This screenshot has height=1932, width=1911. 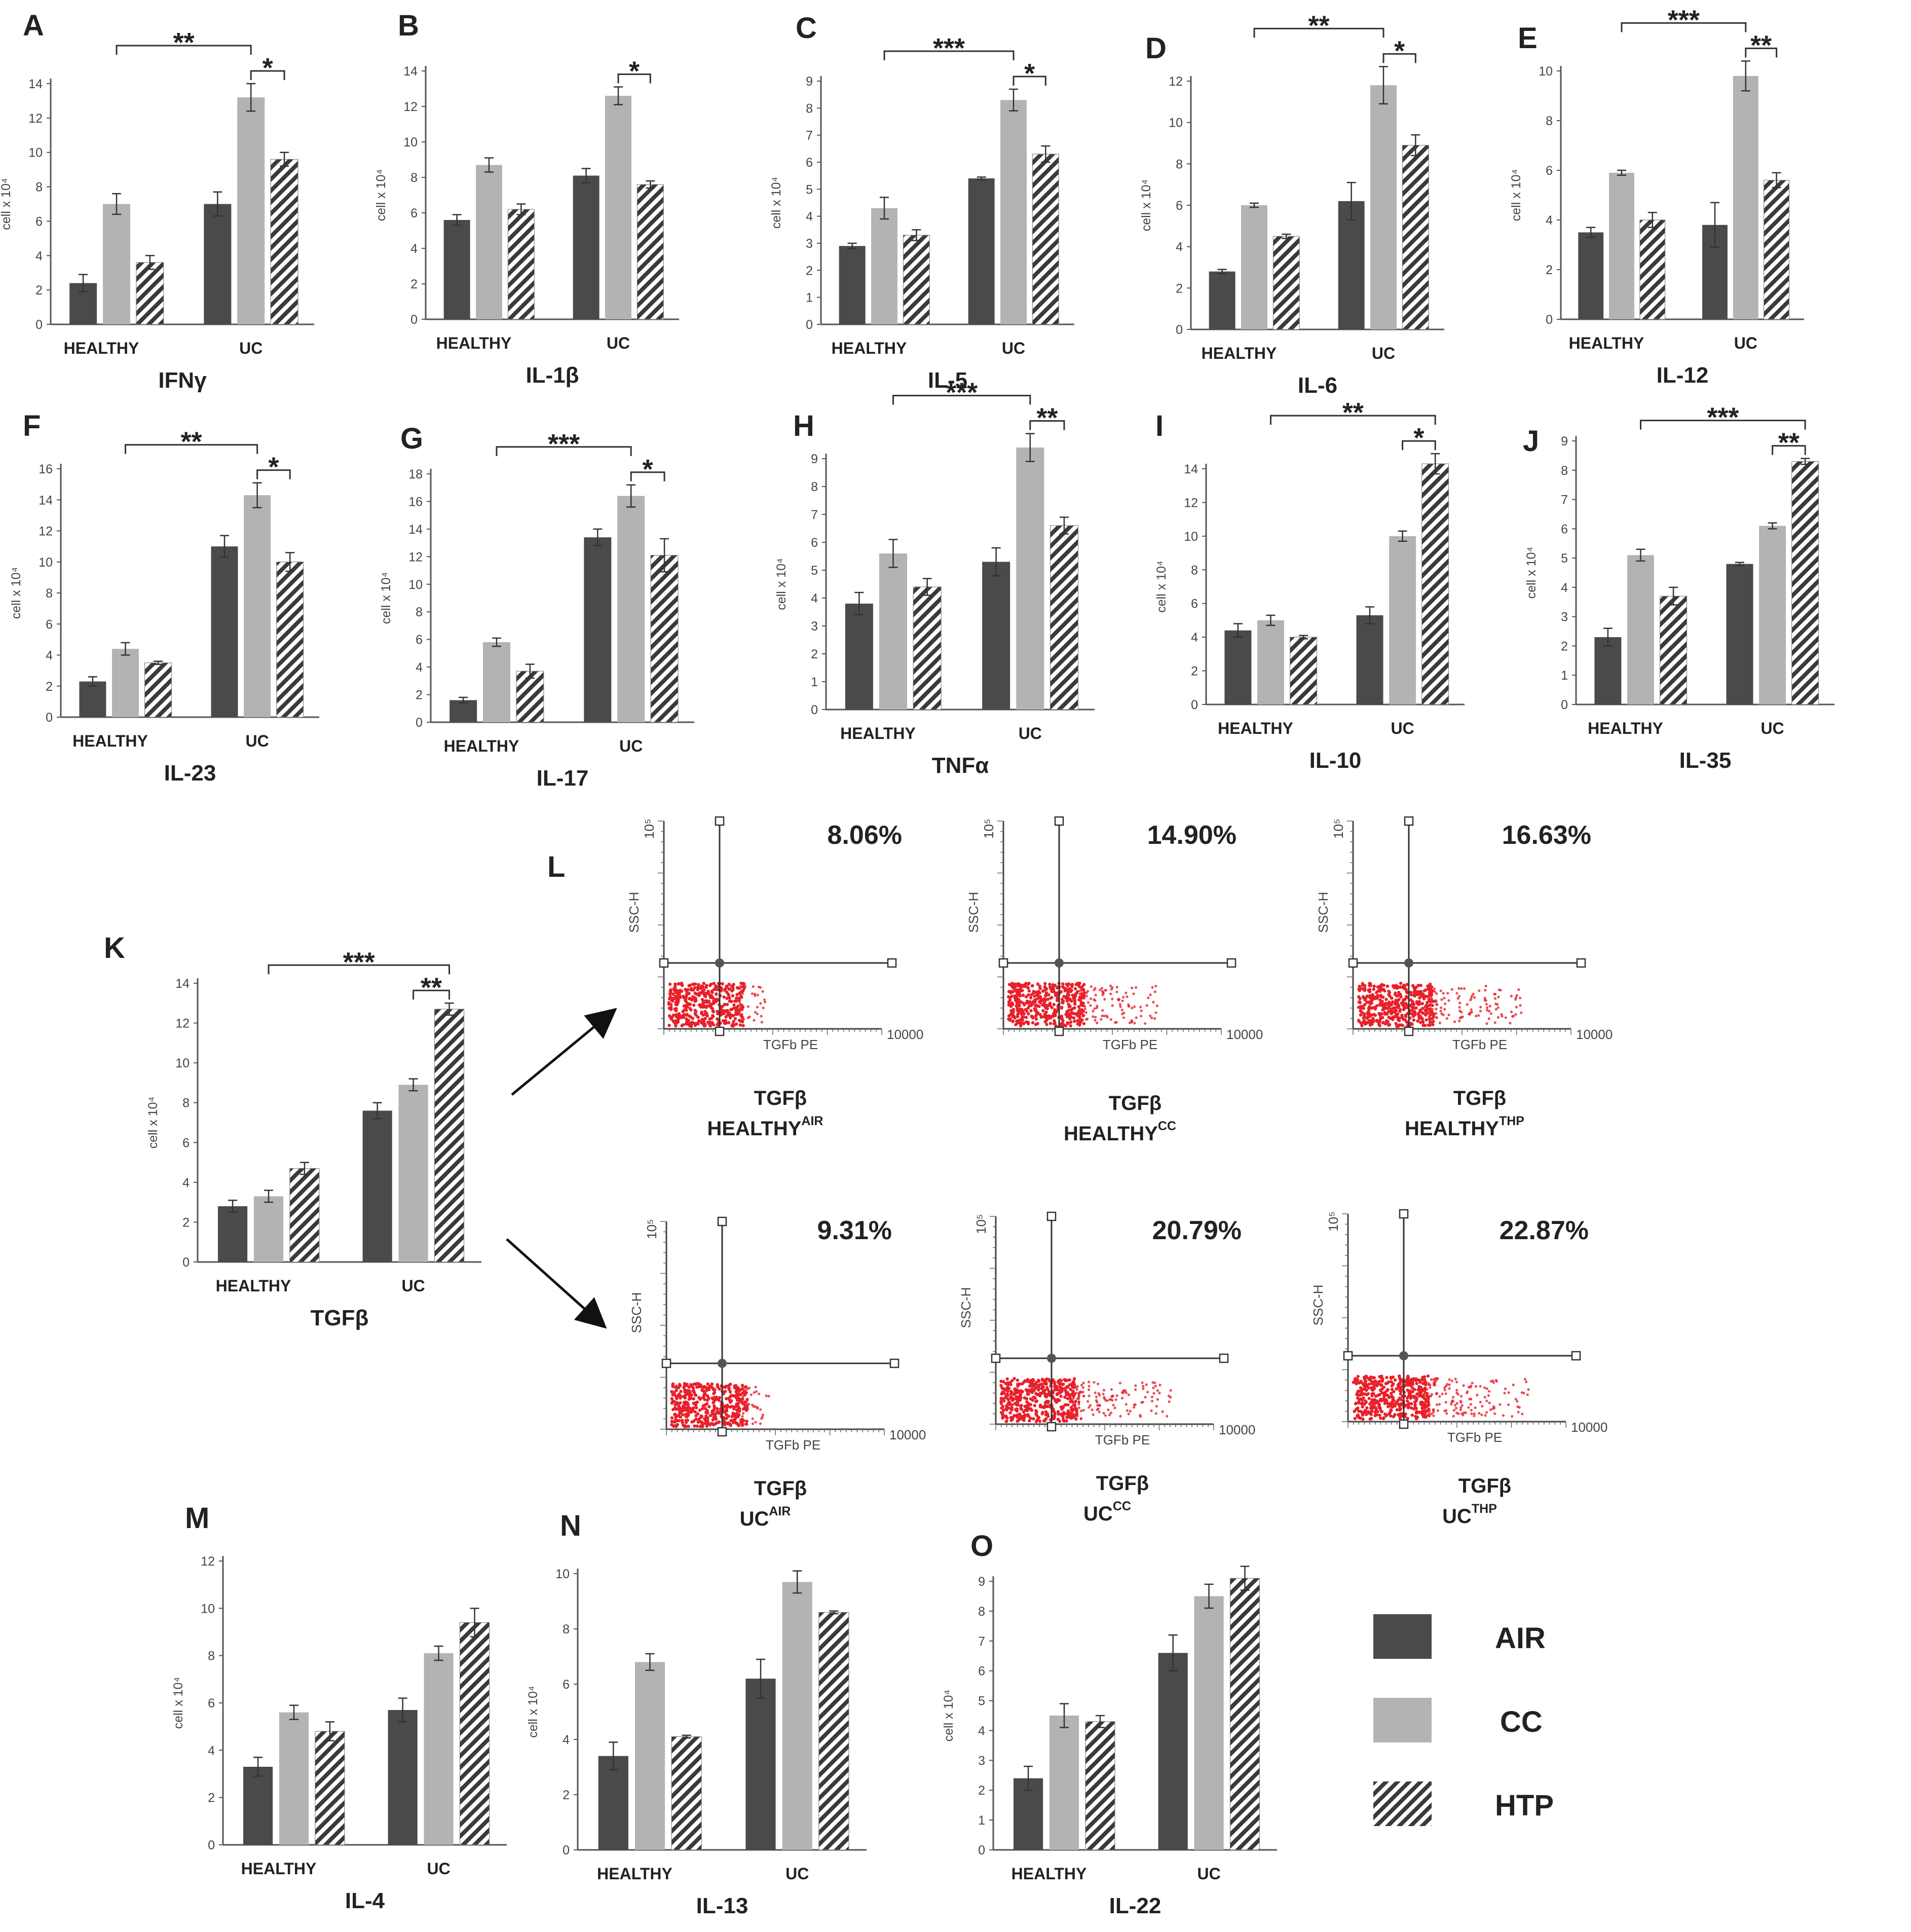 I want to click on bar-cc-healthy, so click(x=1064, y=1783).